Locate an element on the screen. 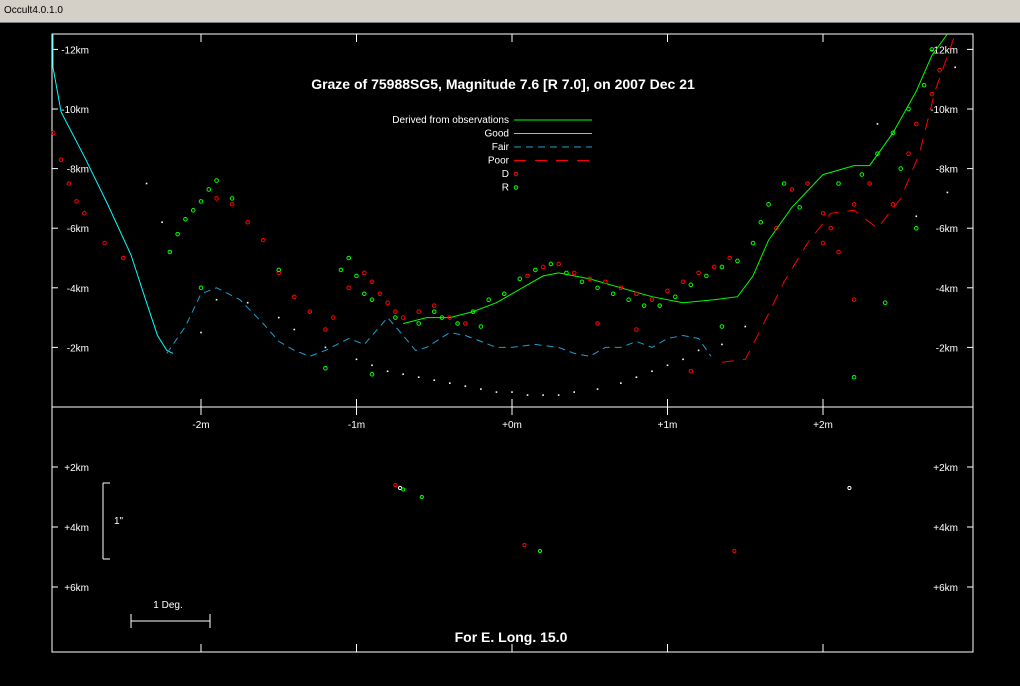  y-tick-label-left: -2km is located at coordinates (78, 348).